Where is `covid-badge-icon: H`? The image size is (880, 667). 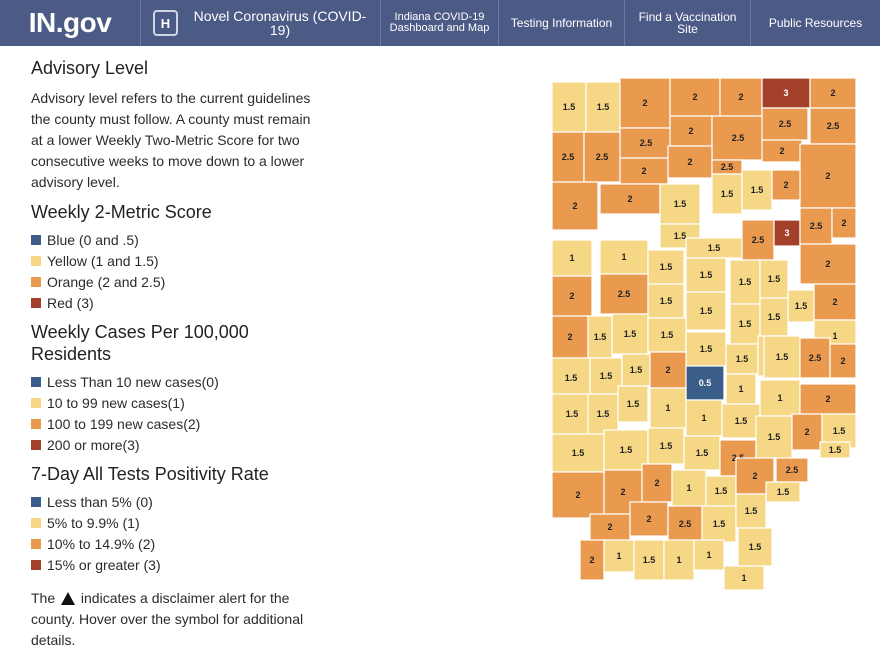 covid-badge-icon: H is located at coordinates (165, 23).